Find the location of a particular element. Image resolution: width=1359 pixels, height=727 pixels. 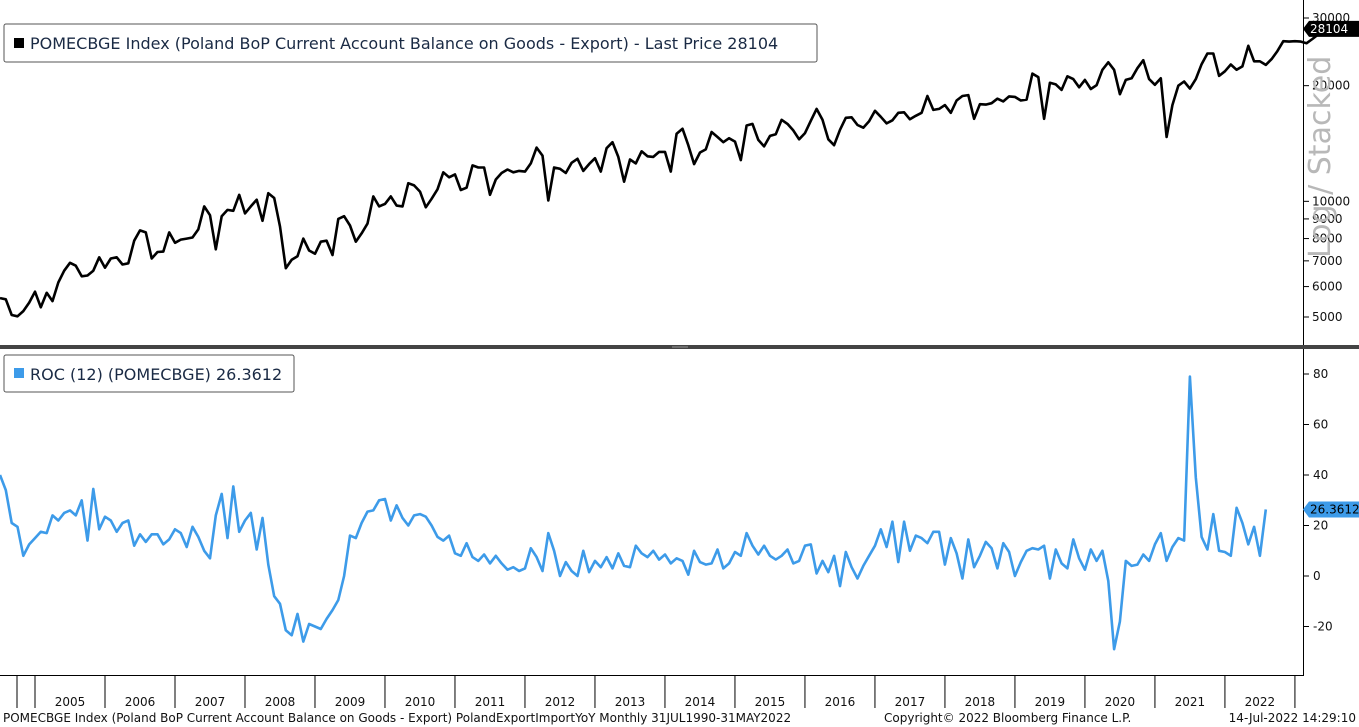

x-year-label: 2021 is located at coordinates (1190, 702).